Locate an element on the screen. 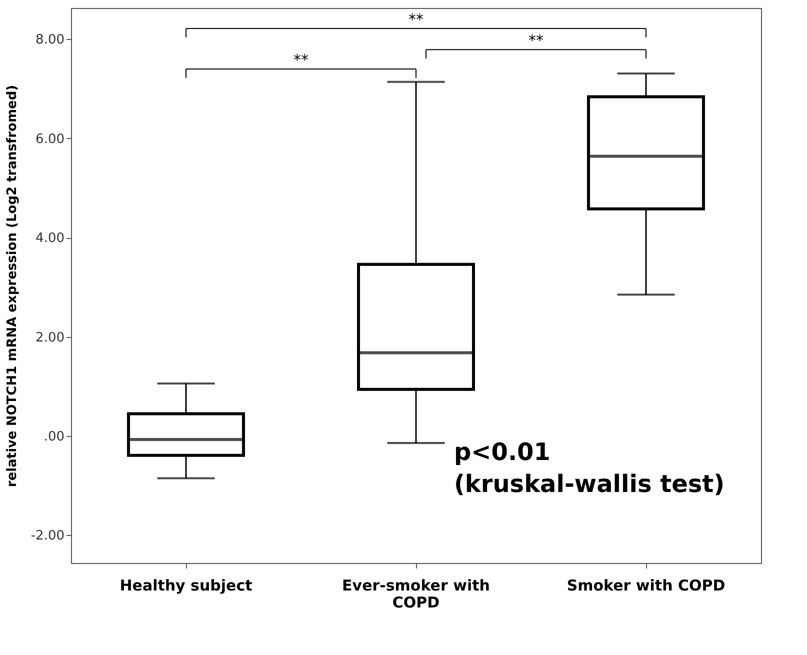 The image size is (807, 655). x-tick-label: Smoker with COPD is located at coordinates (646, 585).